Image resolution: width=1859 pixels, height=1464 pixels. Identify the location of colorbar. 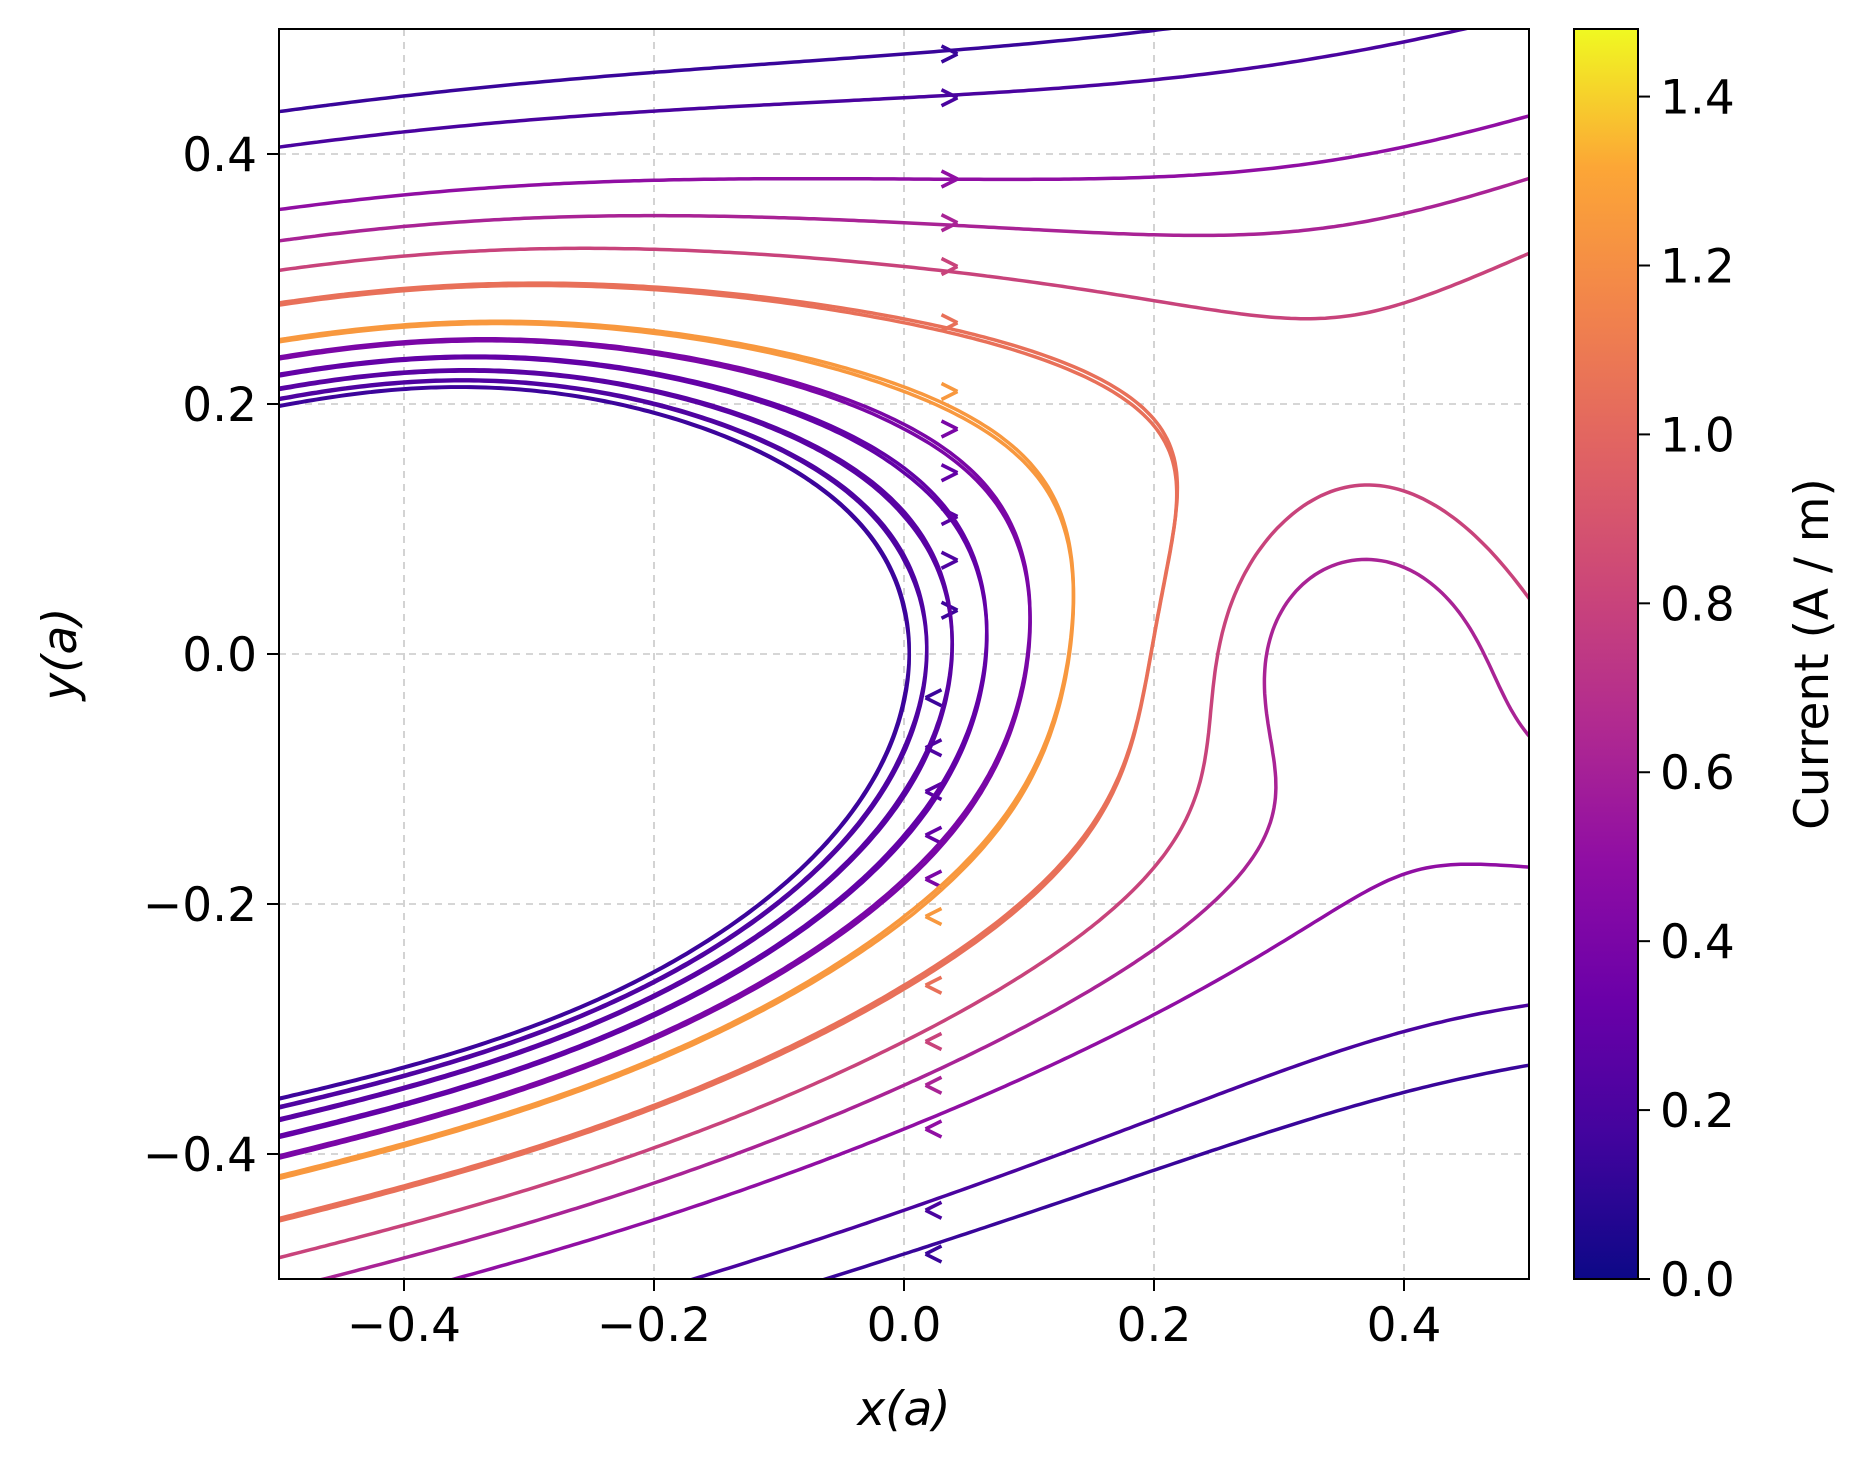
(1606, 654).